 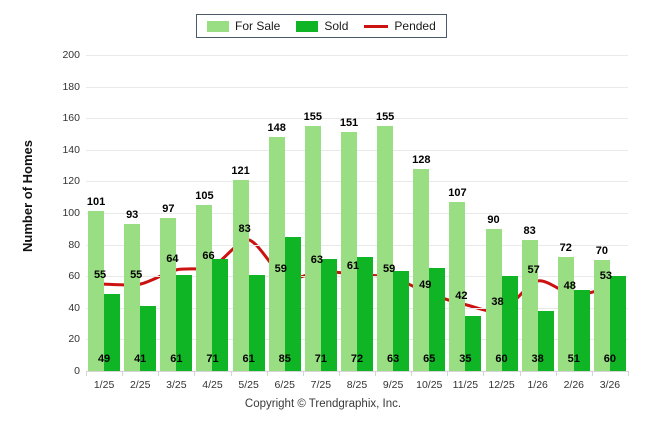 I want to click on x-axis-tick-label: 12/25, so click(x=501, y=385).